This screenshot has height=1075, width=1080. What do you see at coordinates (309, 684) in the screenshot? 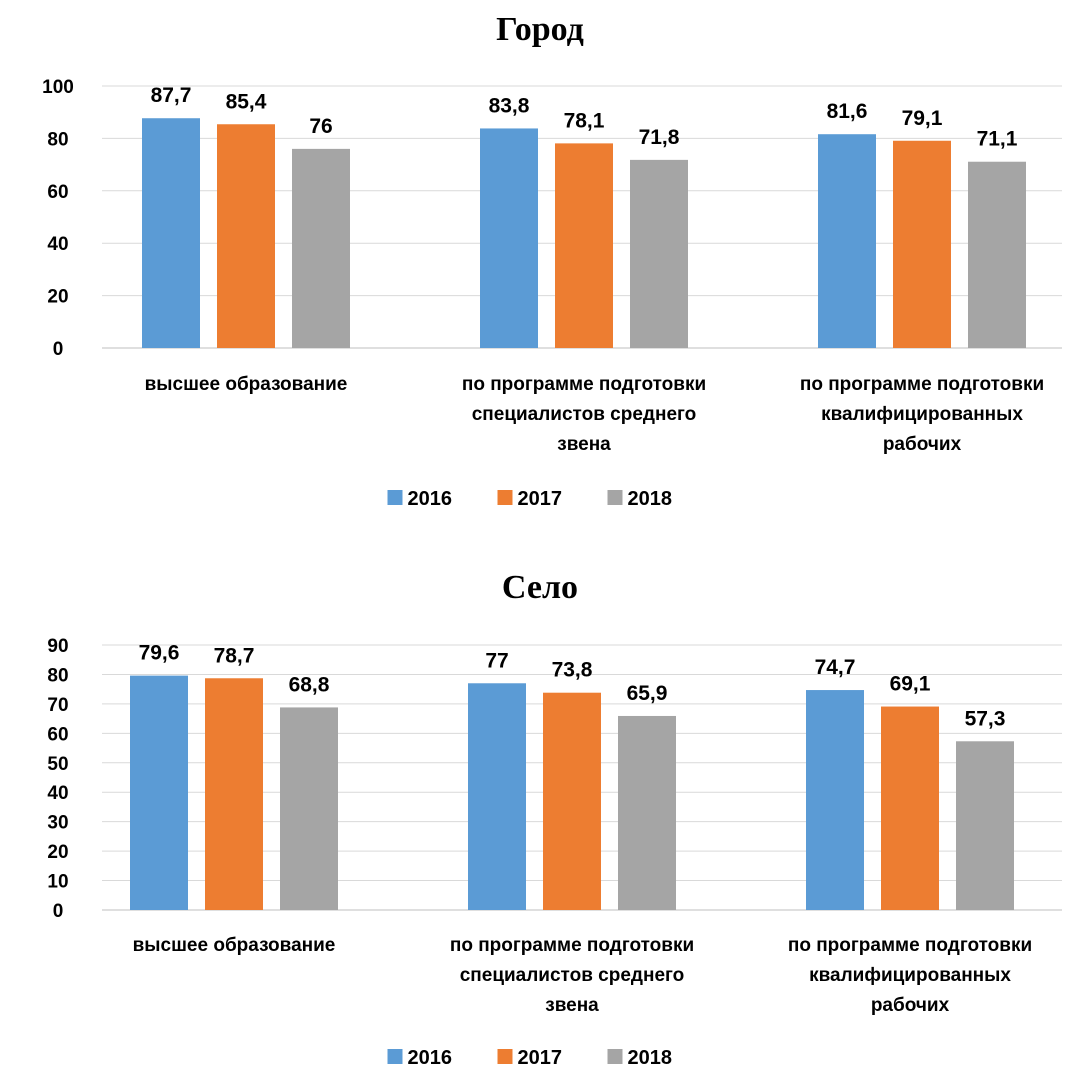
I see `data-label: 68,8` at bounding box center [309, 684].